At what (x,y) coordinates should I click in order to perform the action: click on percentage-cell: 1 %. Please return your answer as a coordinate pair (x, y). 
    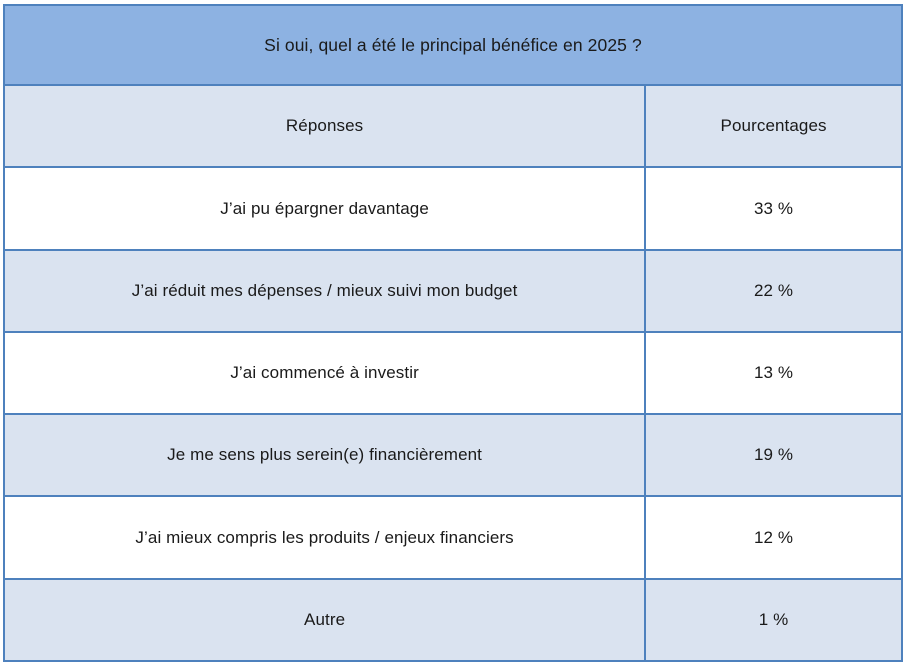
    Looking at the image, I should click on (773, 620).